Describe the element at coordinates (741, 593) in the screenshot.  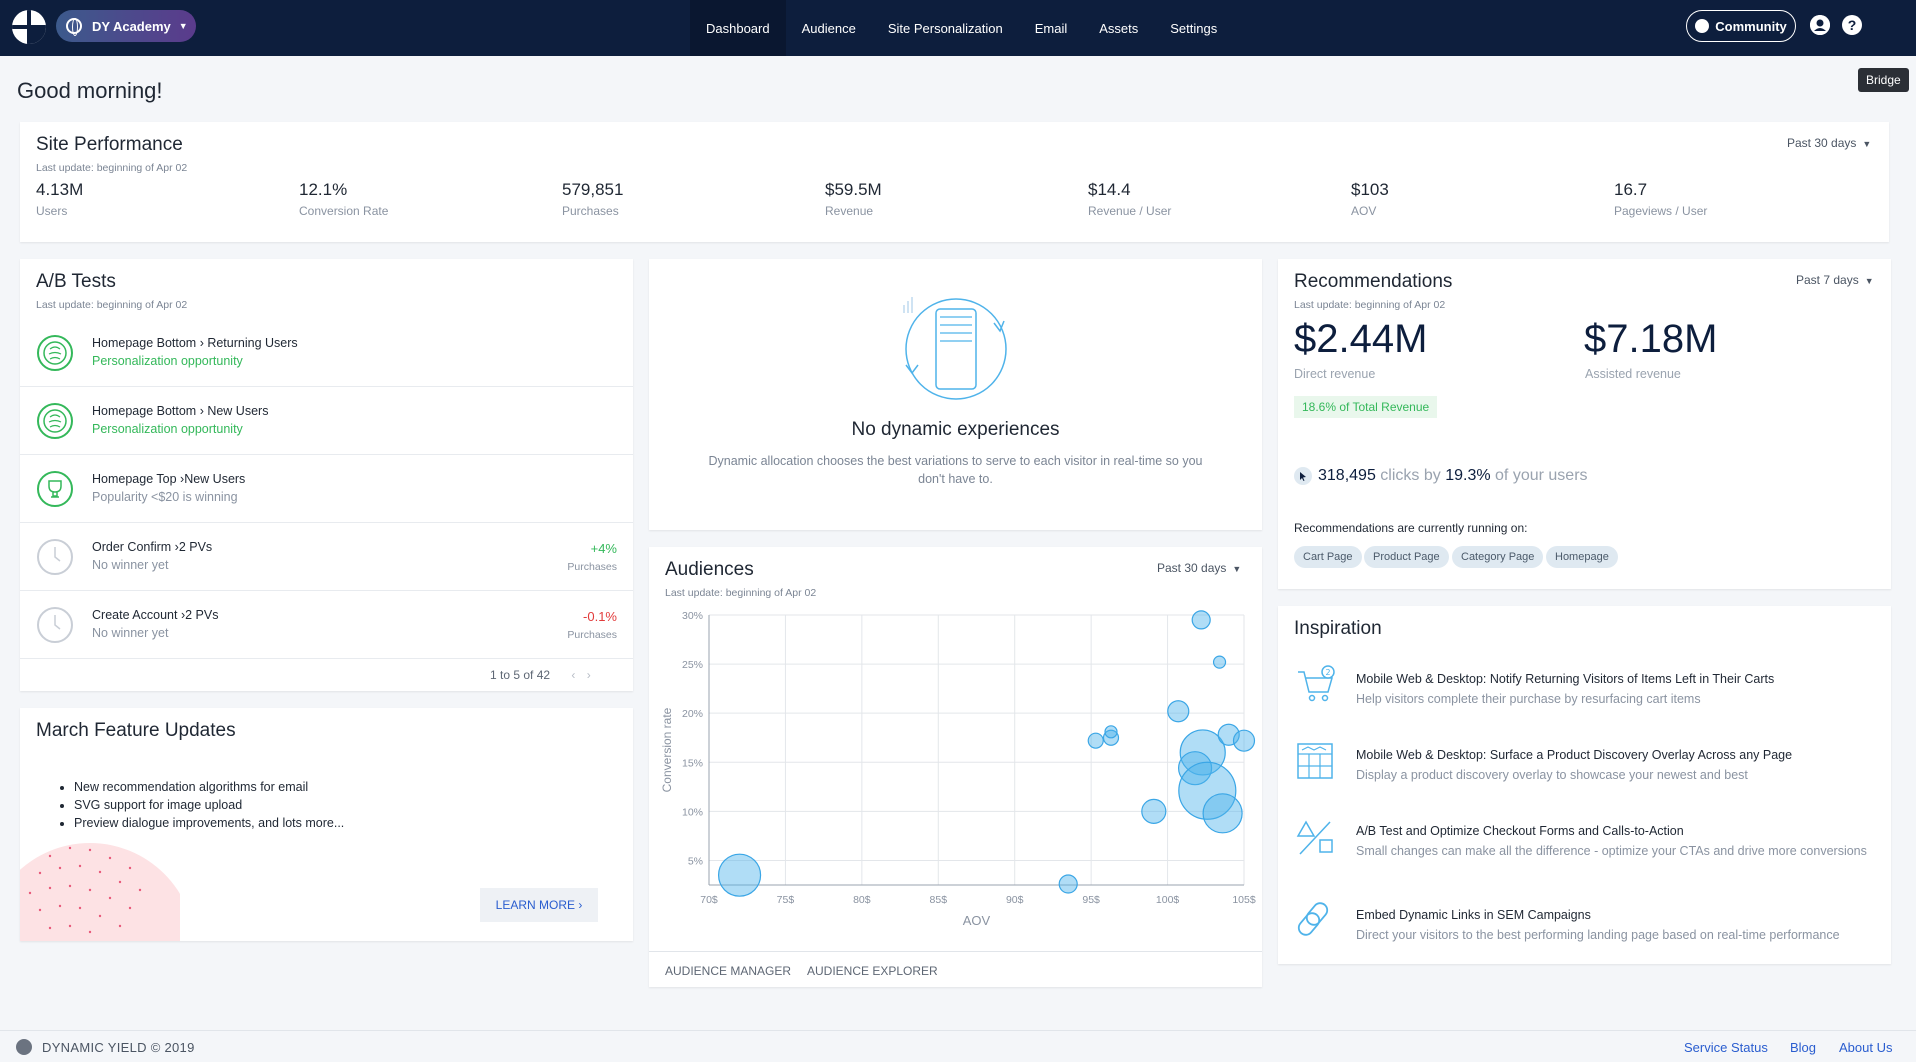
I see `audiences-last-update: Last update: beginning of Apr 02` at that location.